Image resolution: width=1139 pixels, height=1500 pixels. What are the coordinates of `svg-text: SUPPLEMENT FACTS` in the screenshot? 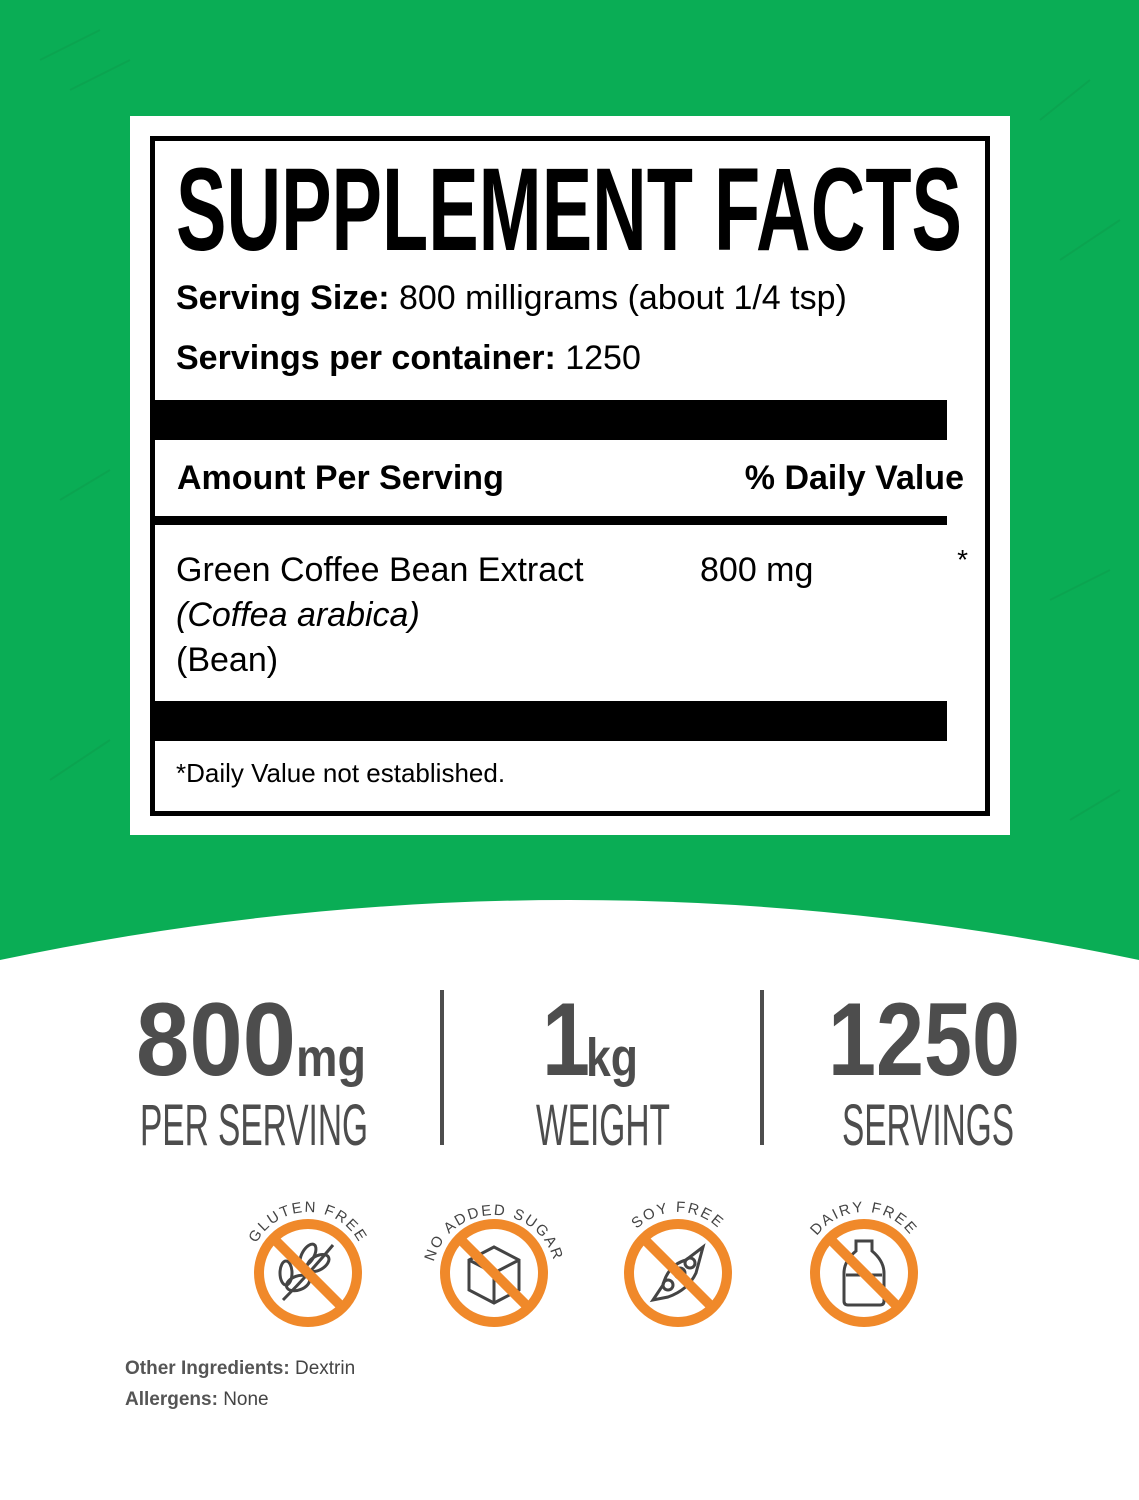 It's located at (569, 208).